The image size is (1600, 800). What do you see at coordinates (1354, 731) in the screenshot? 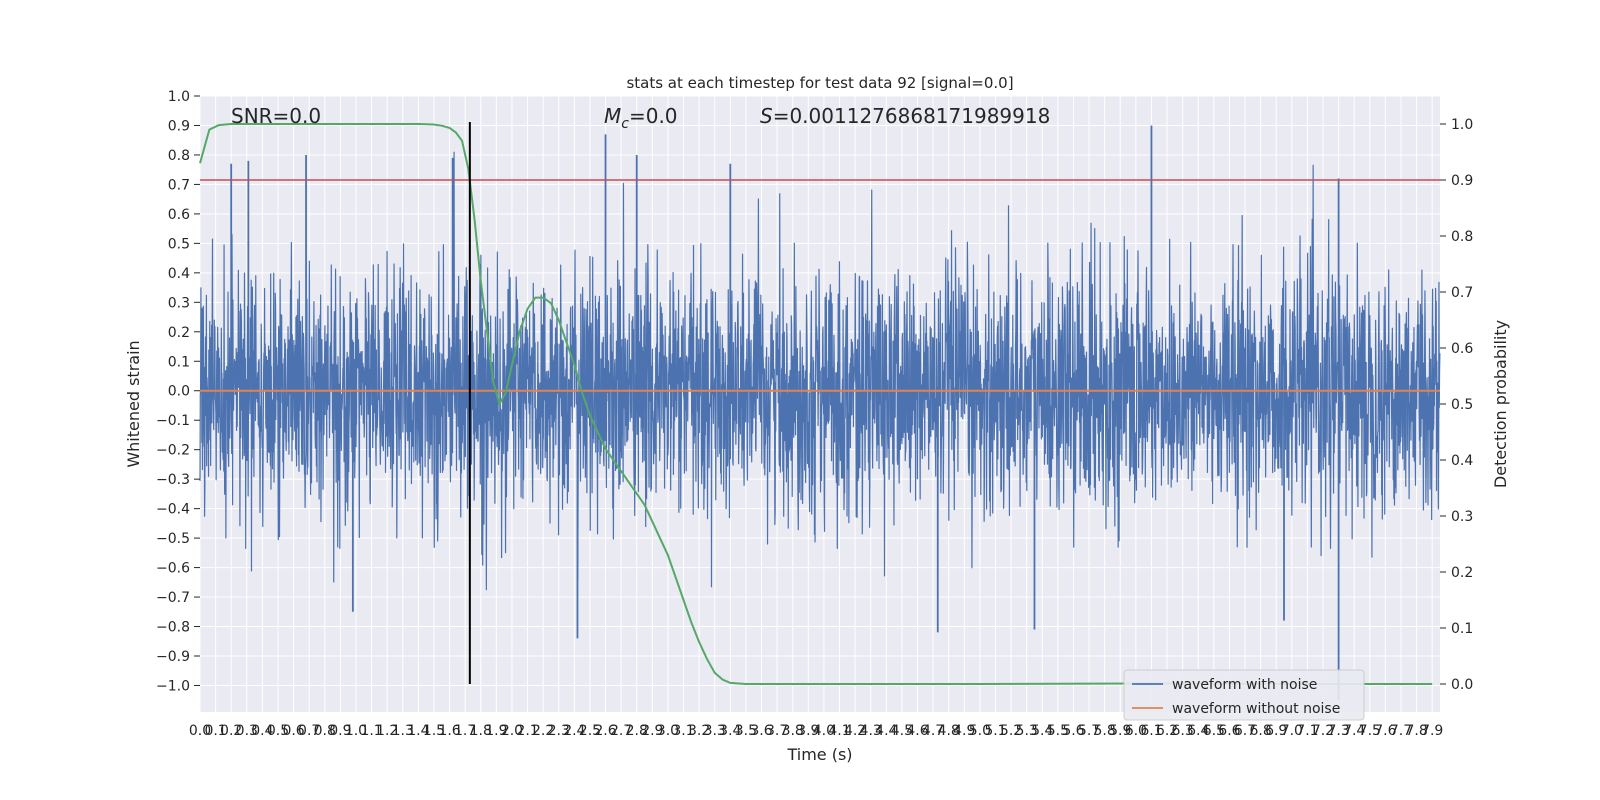
I see `x-tick-label: 7.4` at bounding box center [1354, 731].